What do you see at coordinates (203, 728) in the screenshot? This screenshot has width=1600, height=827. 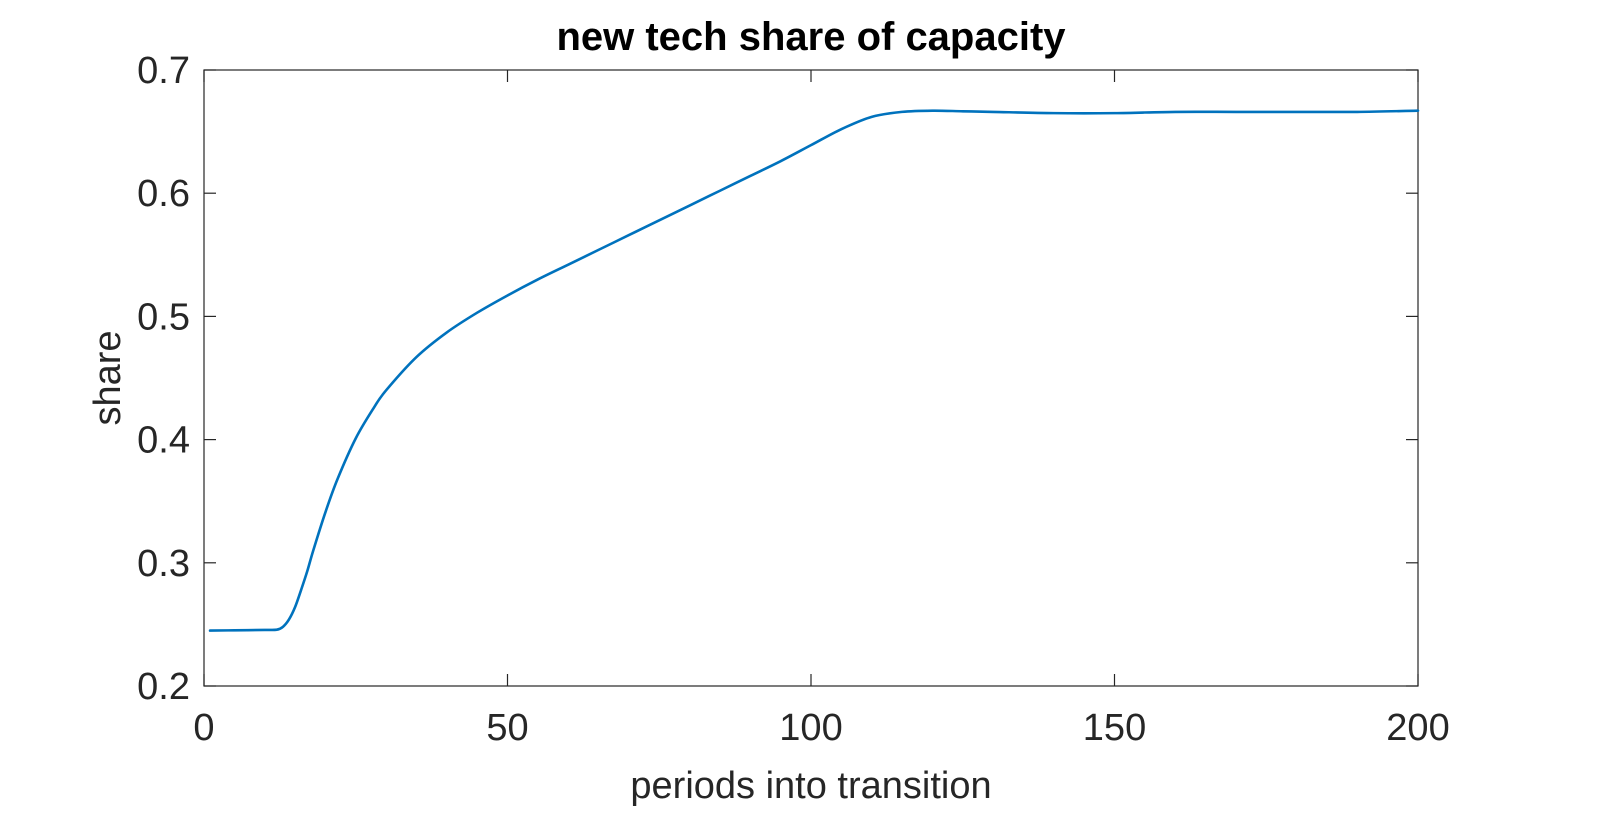 I see `x-tick-label: 0` at bounding box center [203, 728].